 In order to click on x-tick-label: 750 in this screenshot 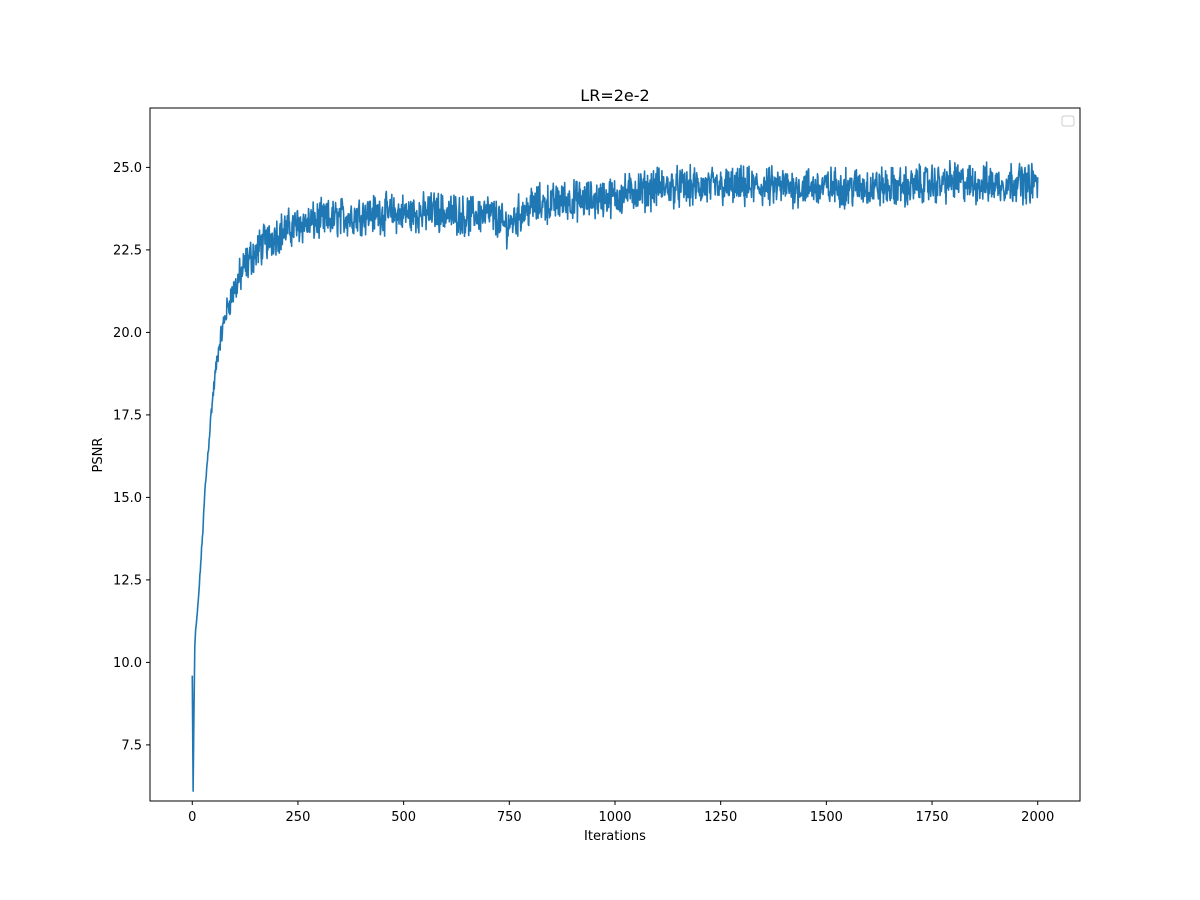, I will do `click(509, 817)`.